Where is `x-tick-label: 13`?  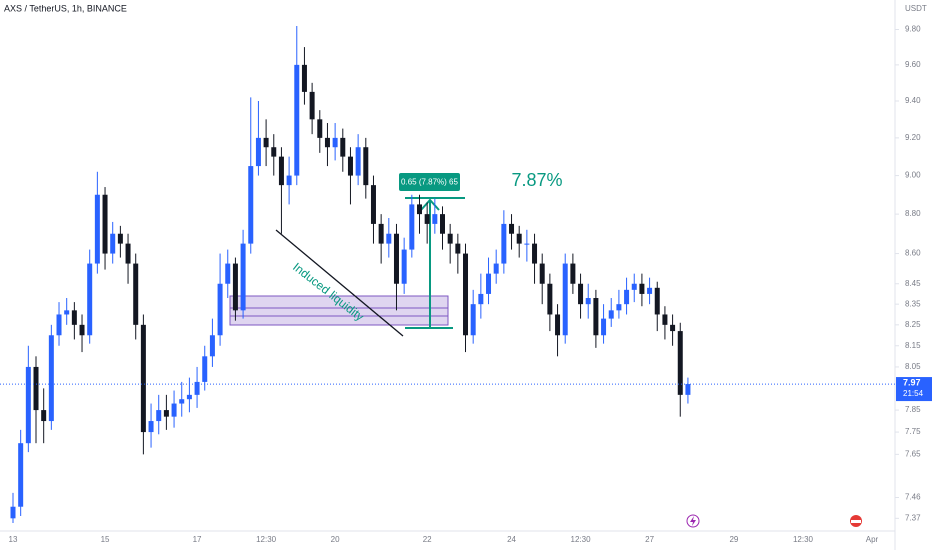
x-tick-label: 13 is located at coordinates (13, 539).